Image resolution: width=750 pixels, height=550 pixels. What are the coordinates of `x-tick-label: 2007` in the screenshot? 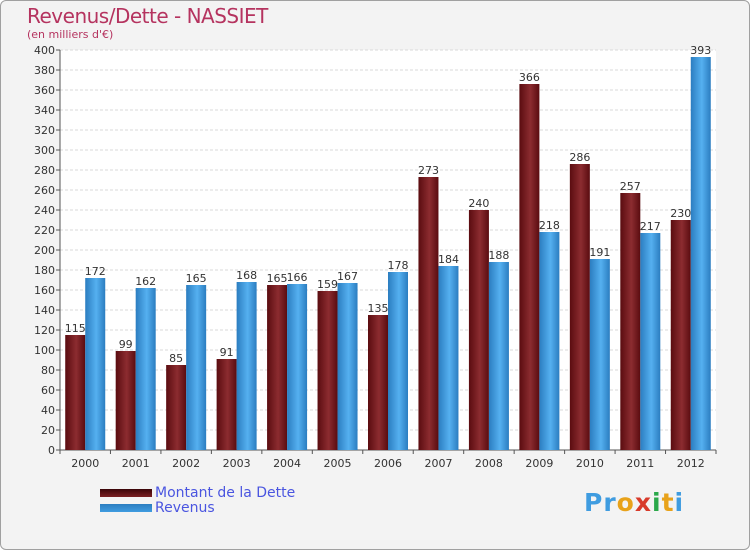 It's located at (438, 463).